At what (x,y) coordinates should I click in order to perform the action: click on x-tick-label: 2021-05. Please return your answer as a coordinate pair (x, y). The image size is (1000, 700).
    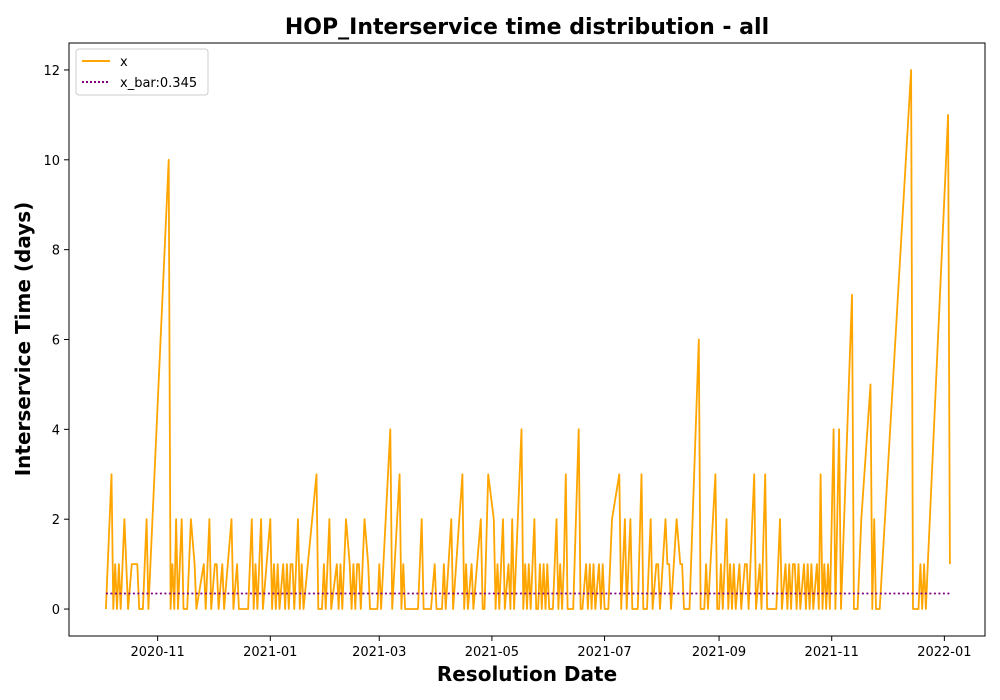
    Looking at the image, I should click on (492, 652).